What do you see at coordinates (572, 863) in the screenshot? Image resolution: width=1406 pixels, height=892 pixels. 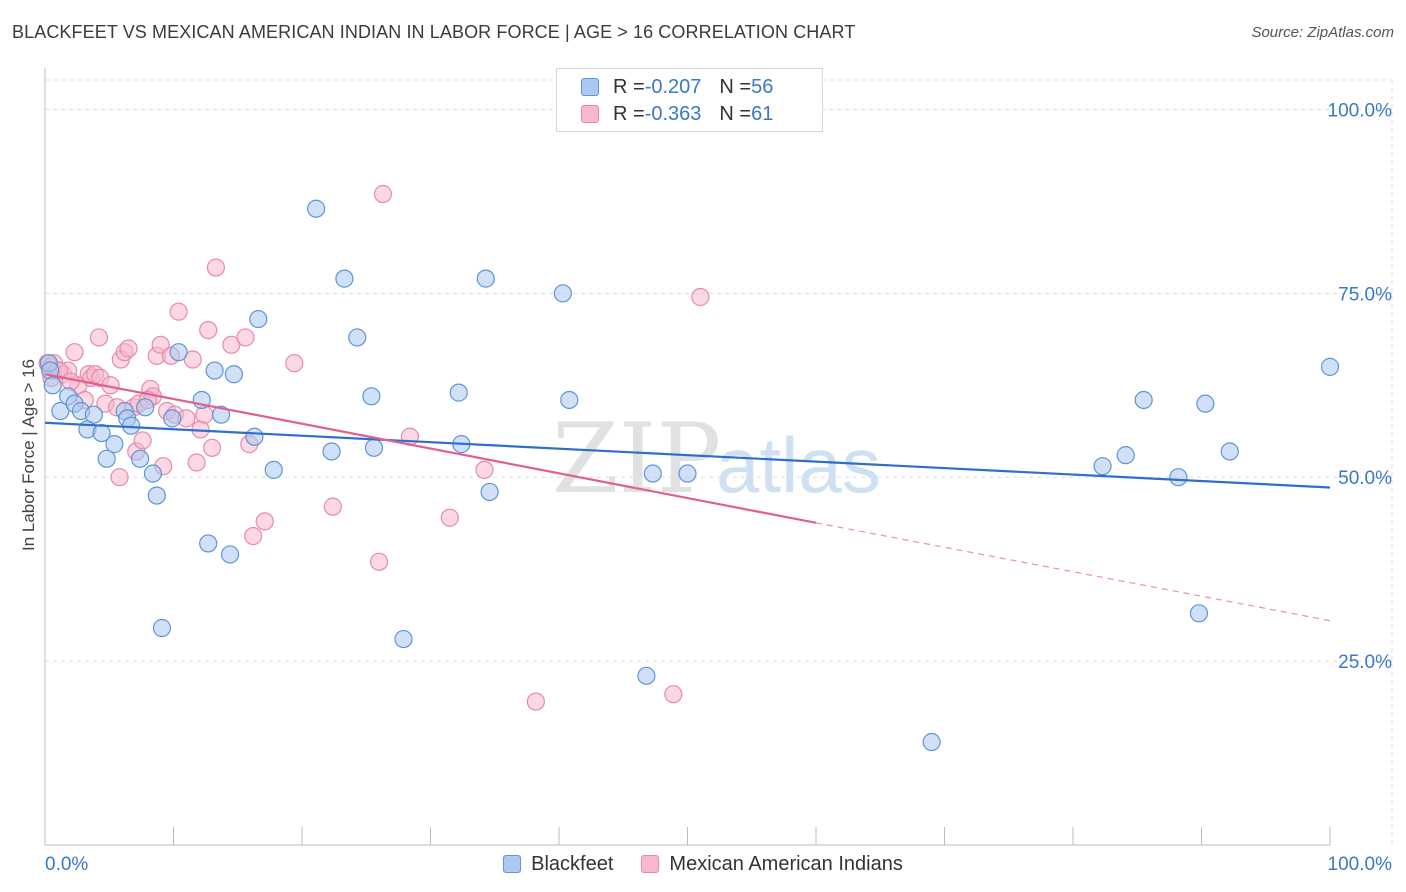 I see `legend-label-blackfeet: Blackfeet` at bounding box center [572, 863].